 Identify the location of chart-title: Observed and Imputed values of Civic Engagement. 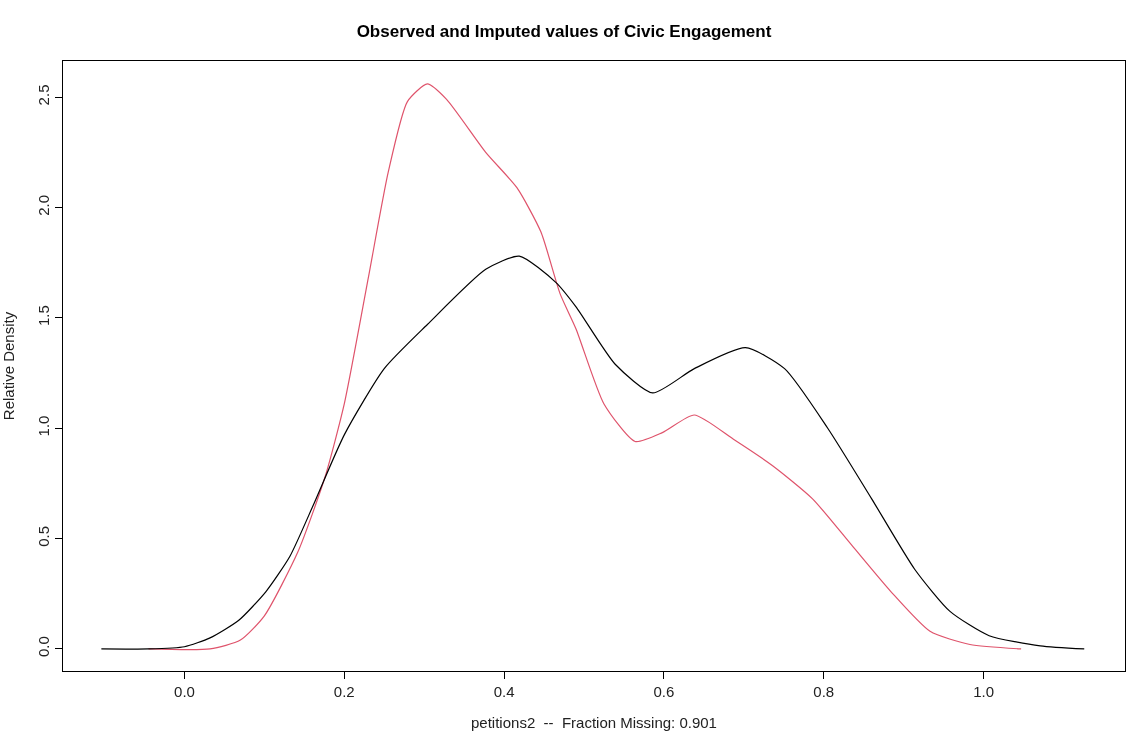
(564, 32).